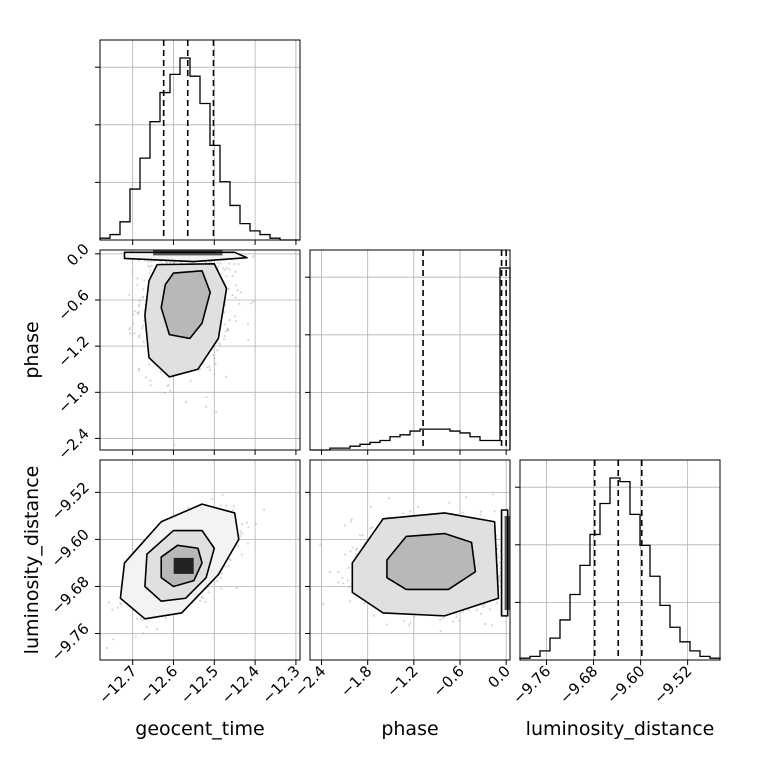  I want to click on ylabel-phase: phase, so click(32, 349).